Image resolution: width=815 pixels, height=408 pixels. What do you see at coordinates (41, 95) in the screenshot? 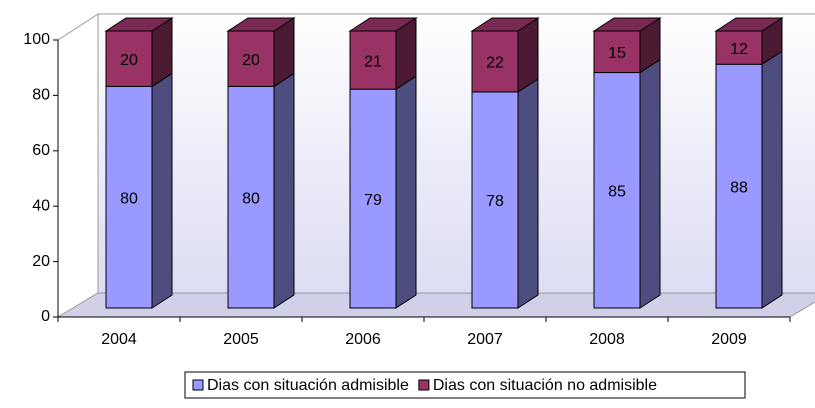
I see `y-tick-label: 80` at bounding box center [41, 95].